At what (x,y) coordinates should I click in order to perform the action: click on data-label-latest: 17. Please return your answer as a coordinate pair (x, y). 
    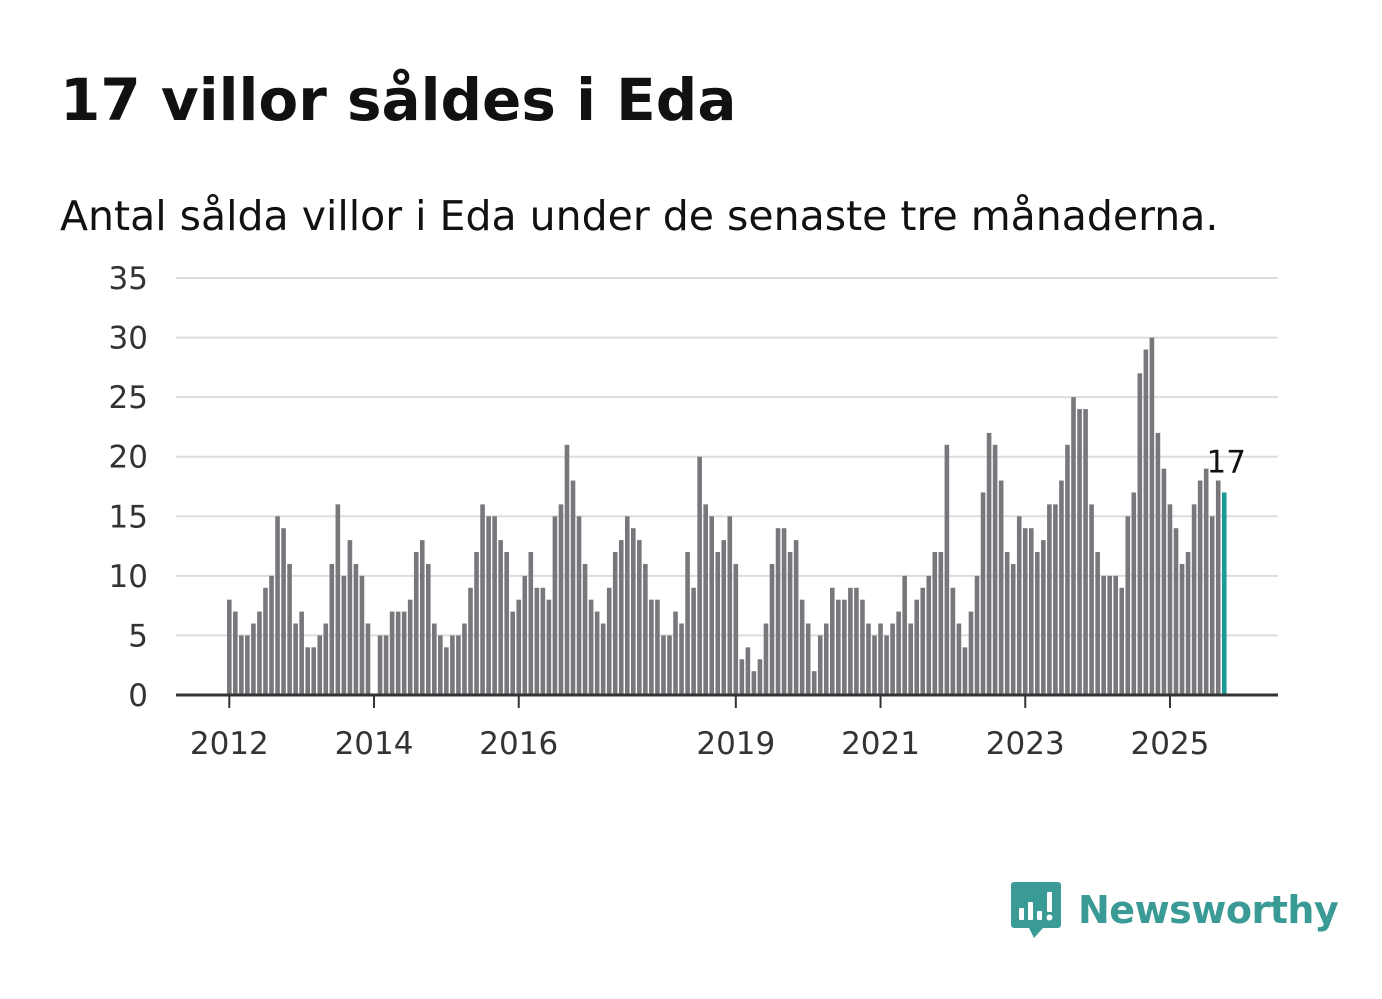
    Looking at the image, I should click on (1226, 462).